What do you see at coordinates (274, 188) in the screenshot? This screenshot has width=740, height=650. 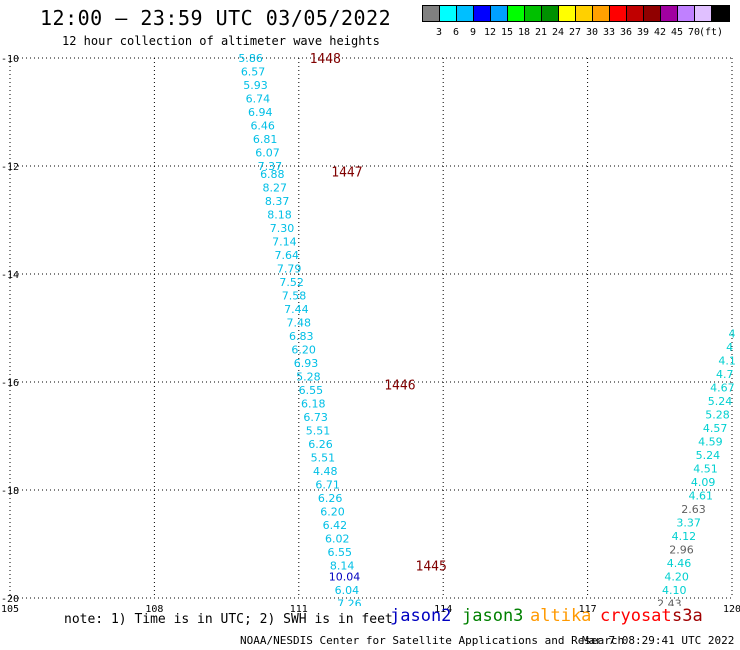 I see `wave-height-value: 8.27` at bounding box center [274, 188].